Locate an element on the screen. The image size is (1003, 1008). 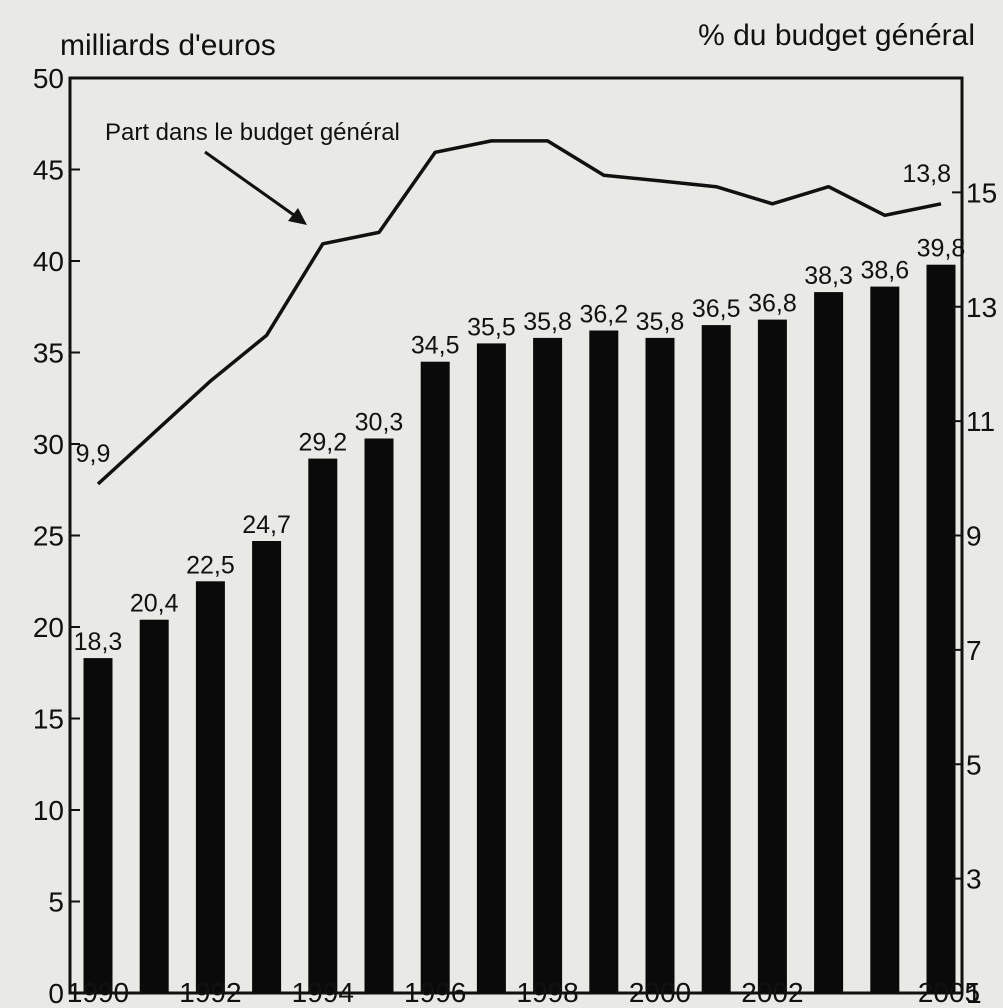
bar-1994 is located at coordinates (323, 726).